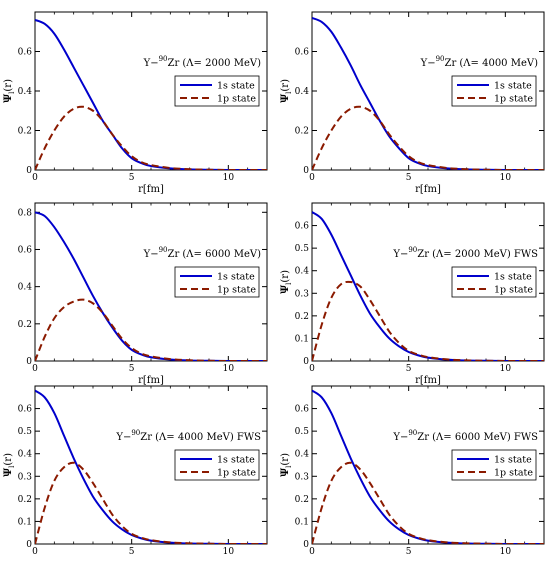  What do you see at coordinates (477, 254) in the screenshot?
I see `panel-title-rest: Zr (Λ= 2000 MeV) FWS` at bounding box center [477, 254].